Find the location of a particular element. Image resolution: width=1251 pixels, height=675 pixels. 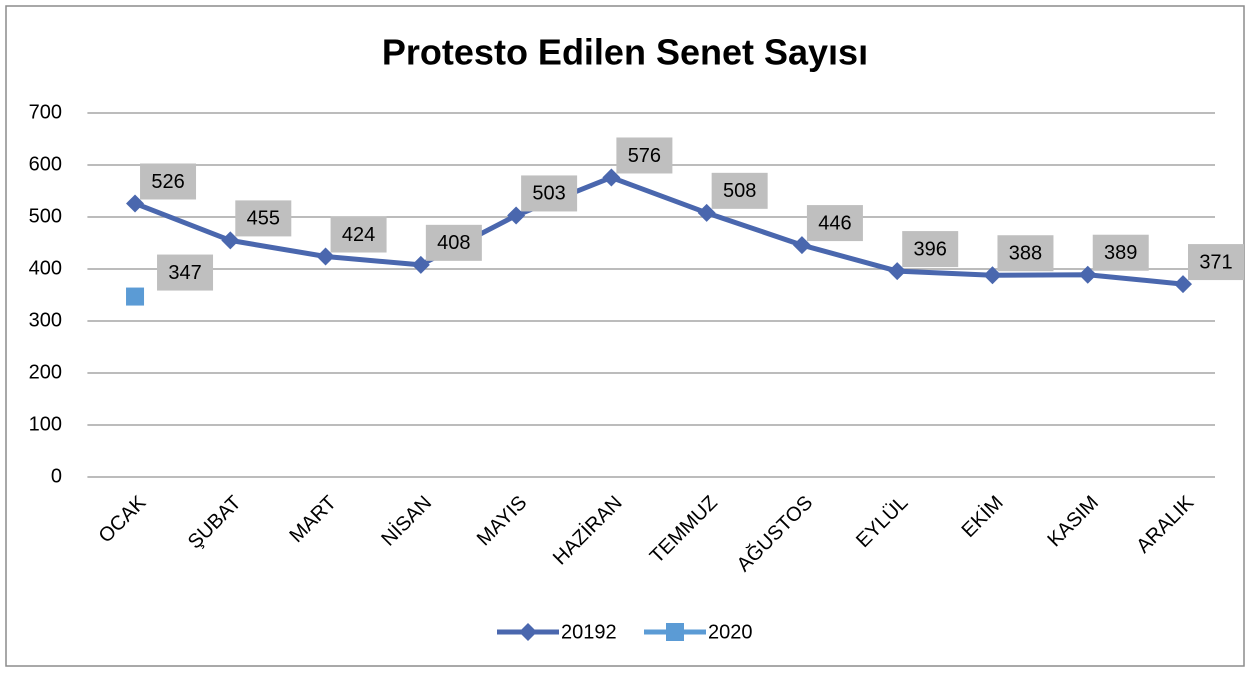

data-label: 446 is located at coordinates (834, 223).